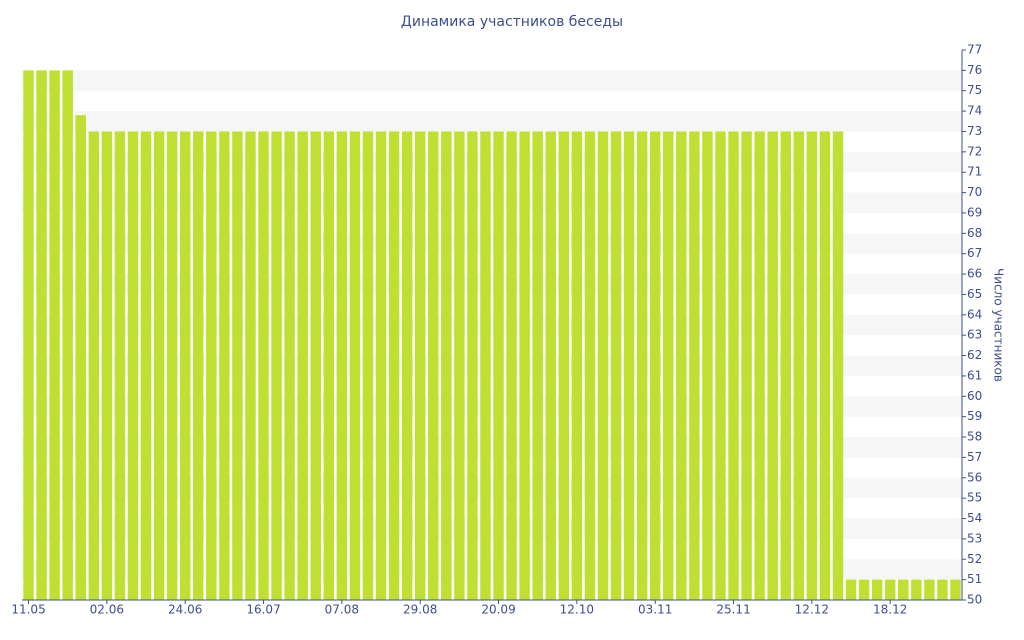  Describe the element at coordinates (812, 610) in the screenshot. I see `x-tick-label: 12.12` at that location.